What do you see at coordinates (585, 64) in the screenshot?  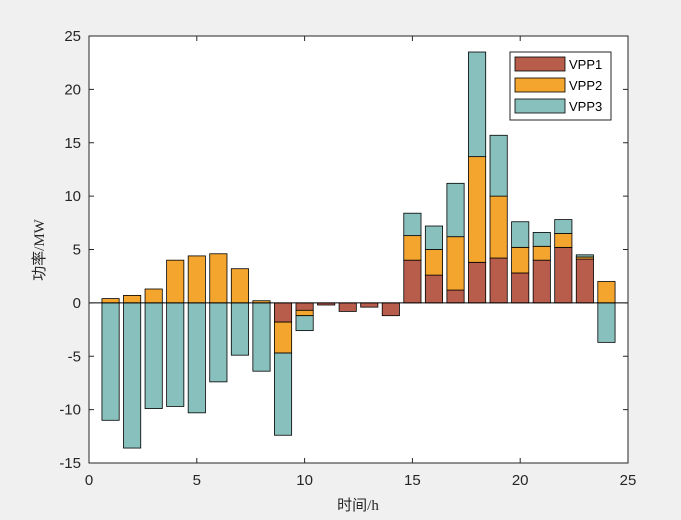 I see `legend-label-vpp1: VPP1` at bounding box center [585, 64].